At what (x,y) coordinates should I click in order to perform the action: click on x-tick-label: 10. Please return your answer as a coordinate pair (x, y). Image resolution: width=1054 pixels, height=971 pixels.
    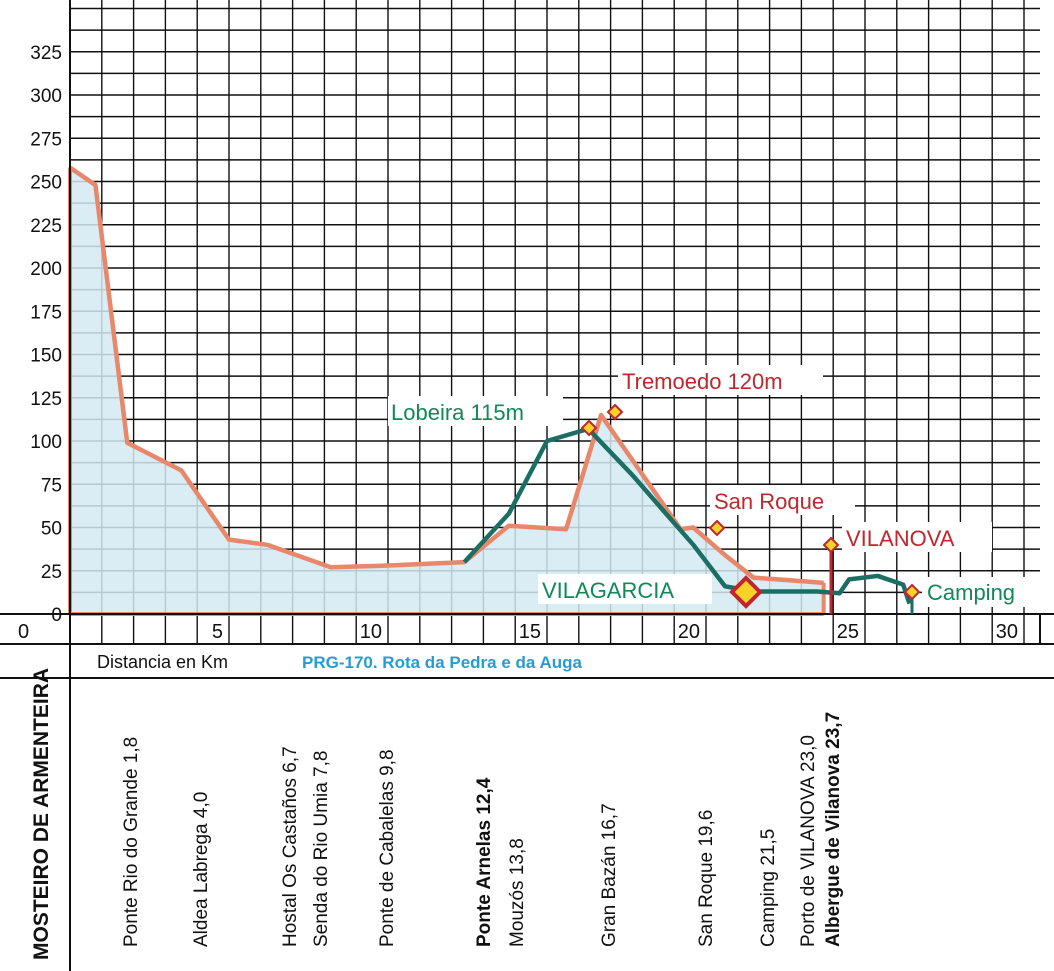
    Looking at the image, I should click on (371, 632).